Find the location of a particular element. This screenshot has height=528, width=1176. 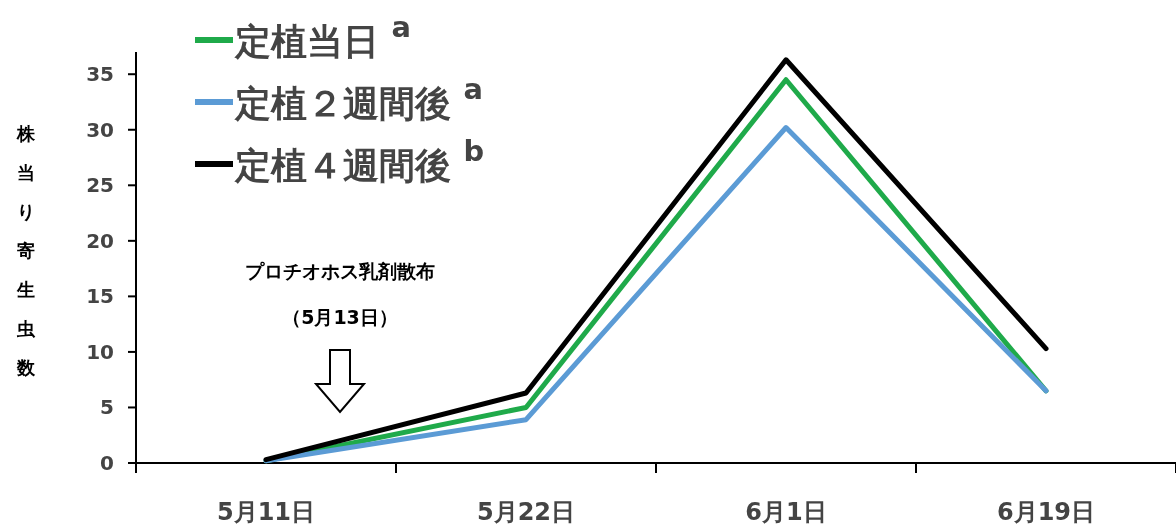

x-tick-label: 6月1日 is located at coordinates (786, 512).